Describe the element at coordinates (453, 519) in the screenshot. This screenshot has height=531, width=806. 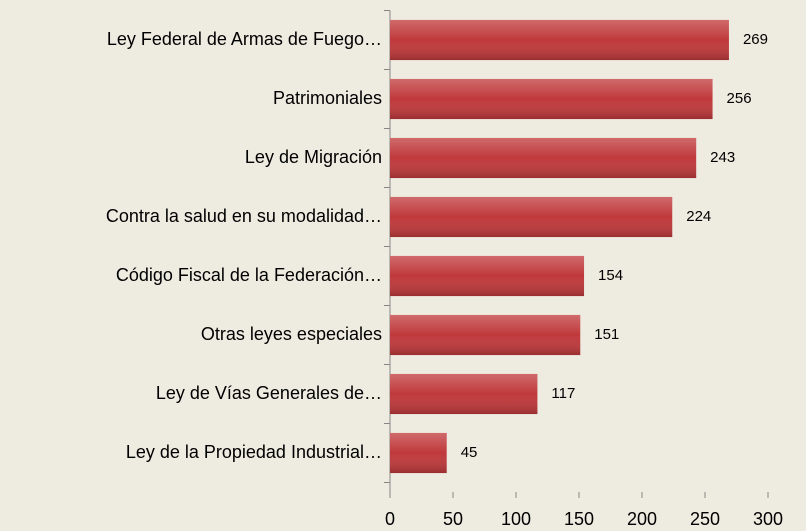
I see `x-tick-label: 50` at that location.